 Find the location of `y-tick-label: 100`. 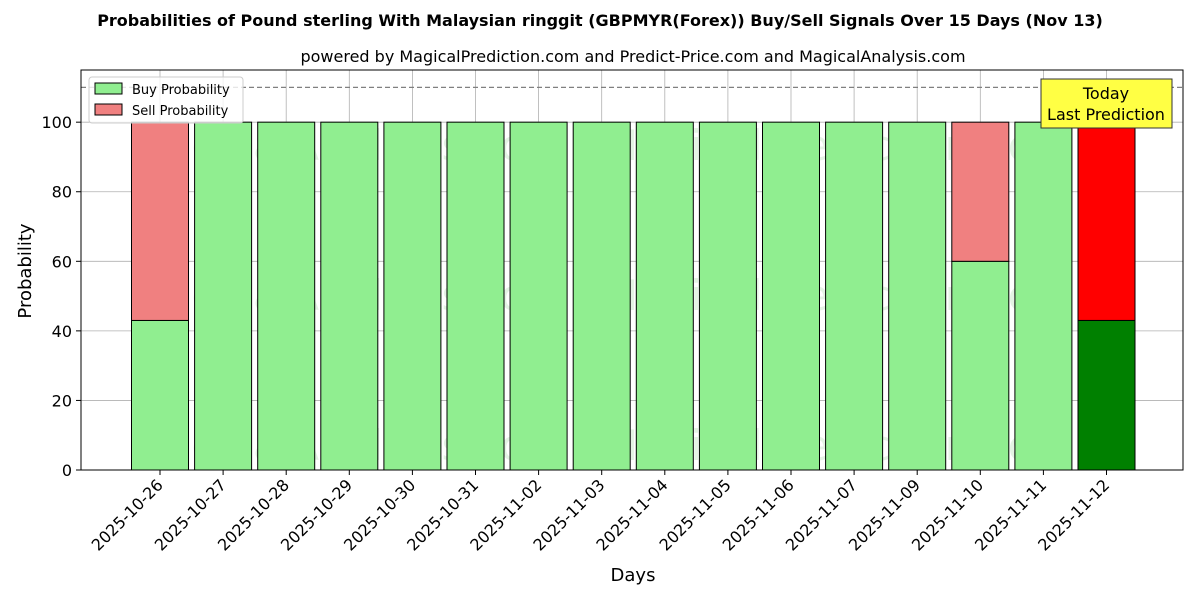

y-tick-label: 100 is located at coordinates (56, 122).